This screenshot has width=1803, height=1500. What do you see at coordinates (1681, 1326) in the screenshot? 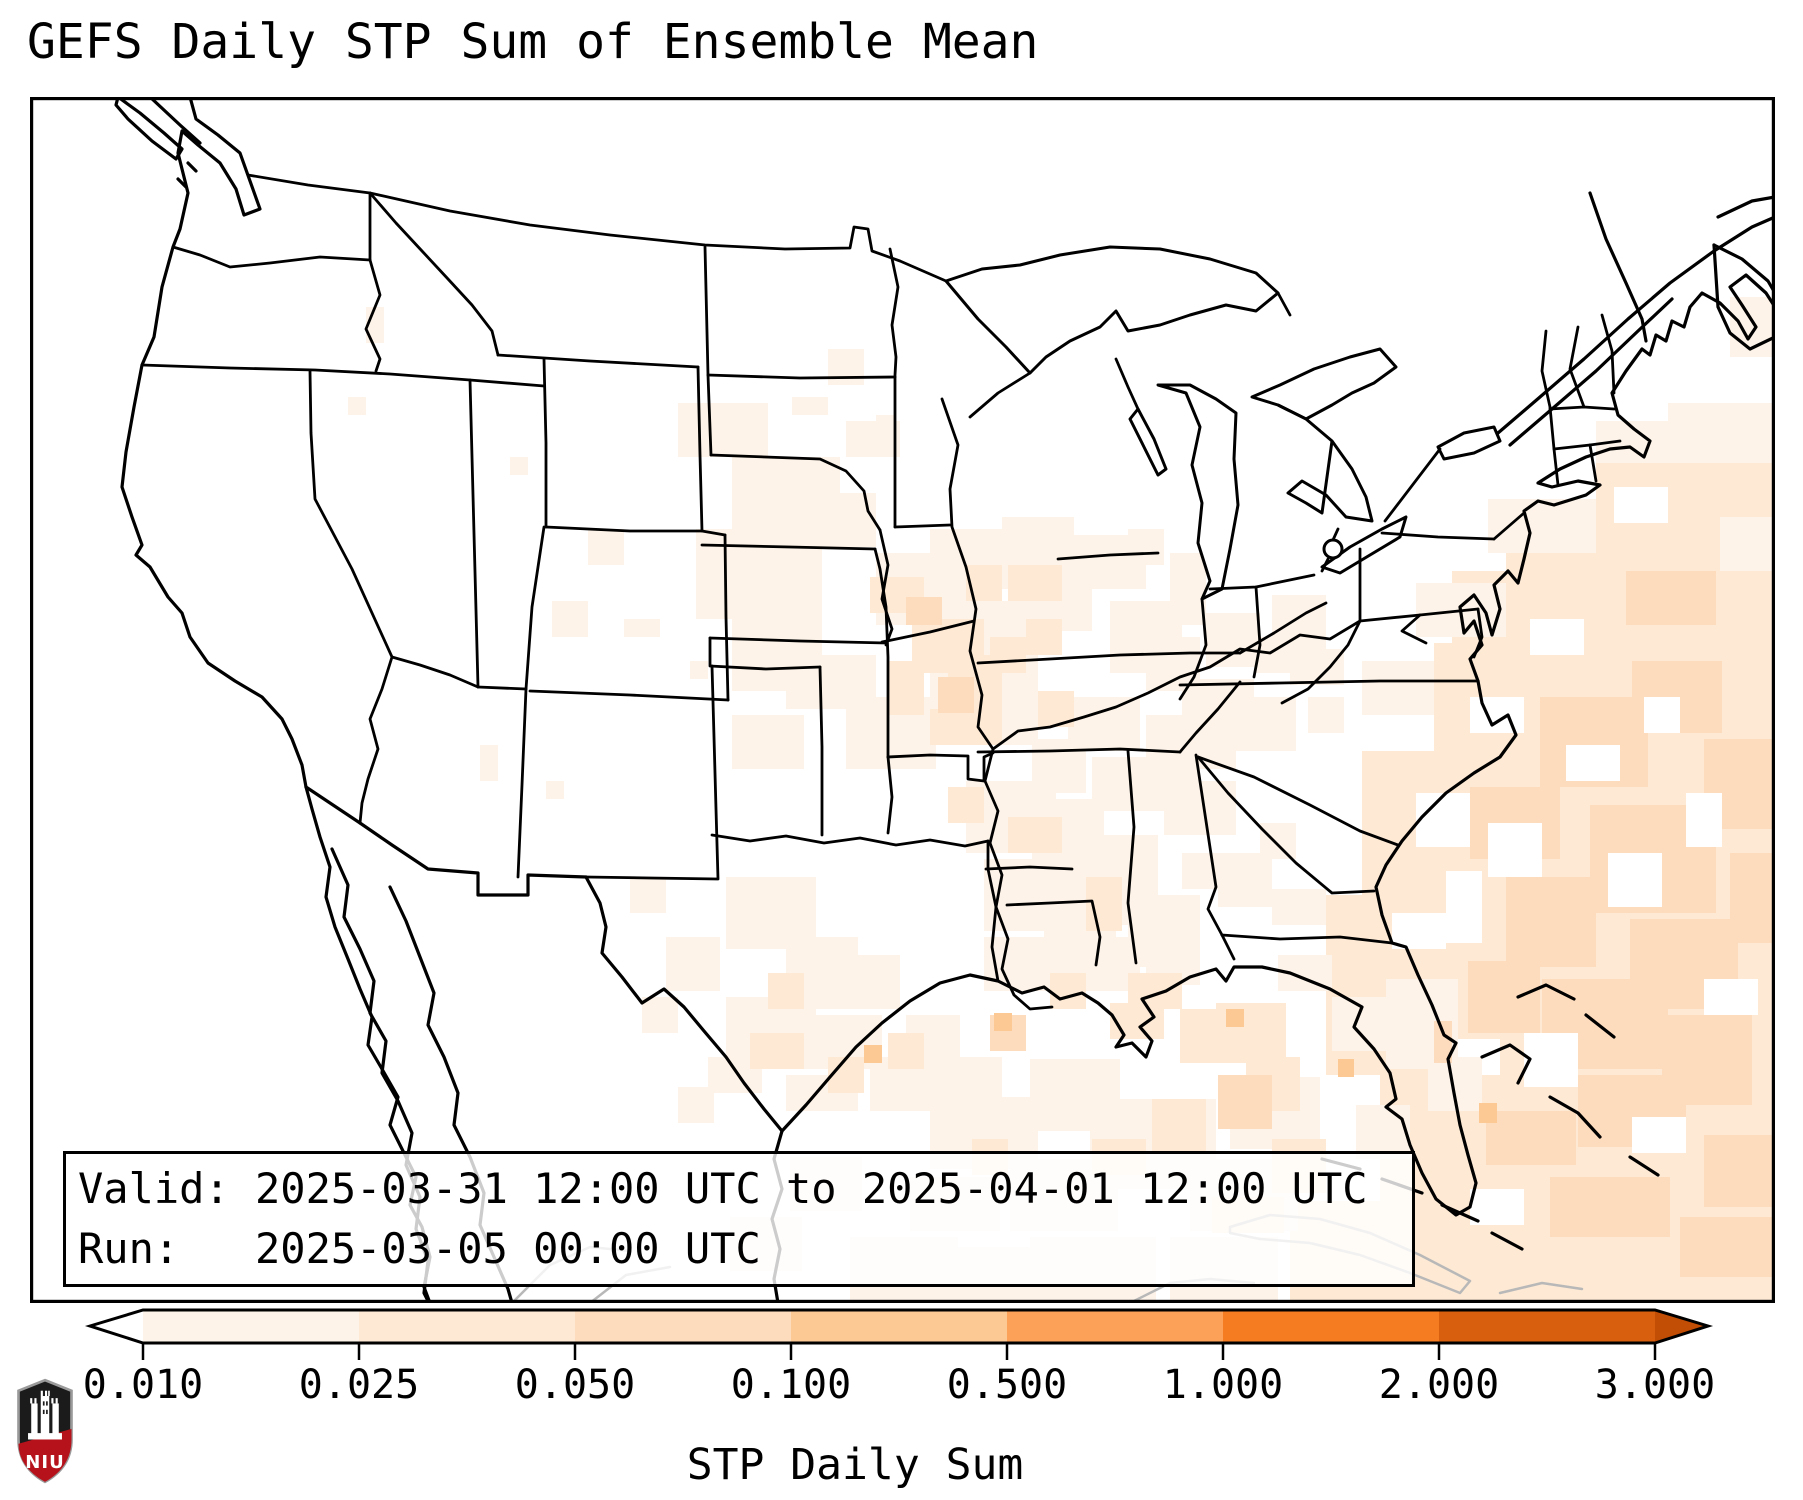
I see `colorbar-right-arrow` at bounding box center [1681, 1326].